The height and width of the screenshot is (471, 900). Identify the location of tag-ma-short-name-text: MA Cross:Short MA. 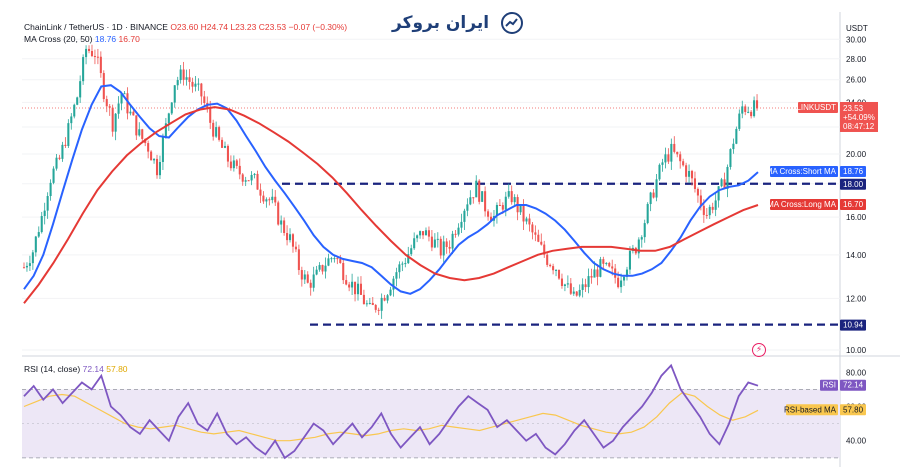
(801, 171).